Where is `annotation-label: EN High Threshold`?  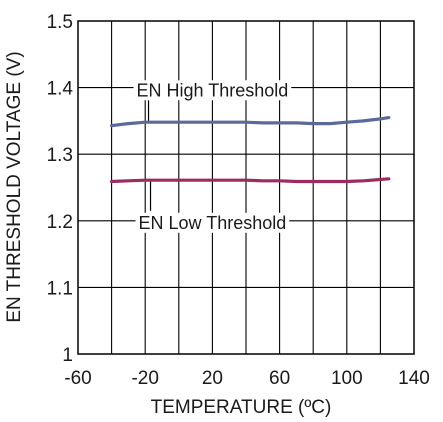
annotation-label: EN High Threshold is located at coordinates (213, 90).